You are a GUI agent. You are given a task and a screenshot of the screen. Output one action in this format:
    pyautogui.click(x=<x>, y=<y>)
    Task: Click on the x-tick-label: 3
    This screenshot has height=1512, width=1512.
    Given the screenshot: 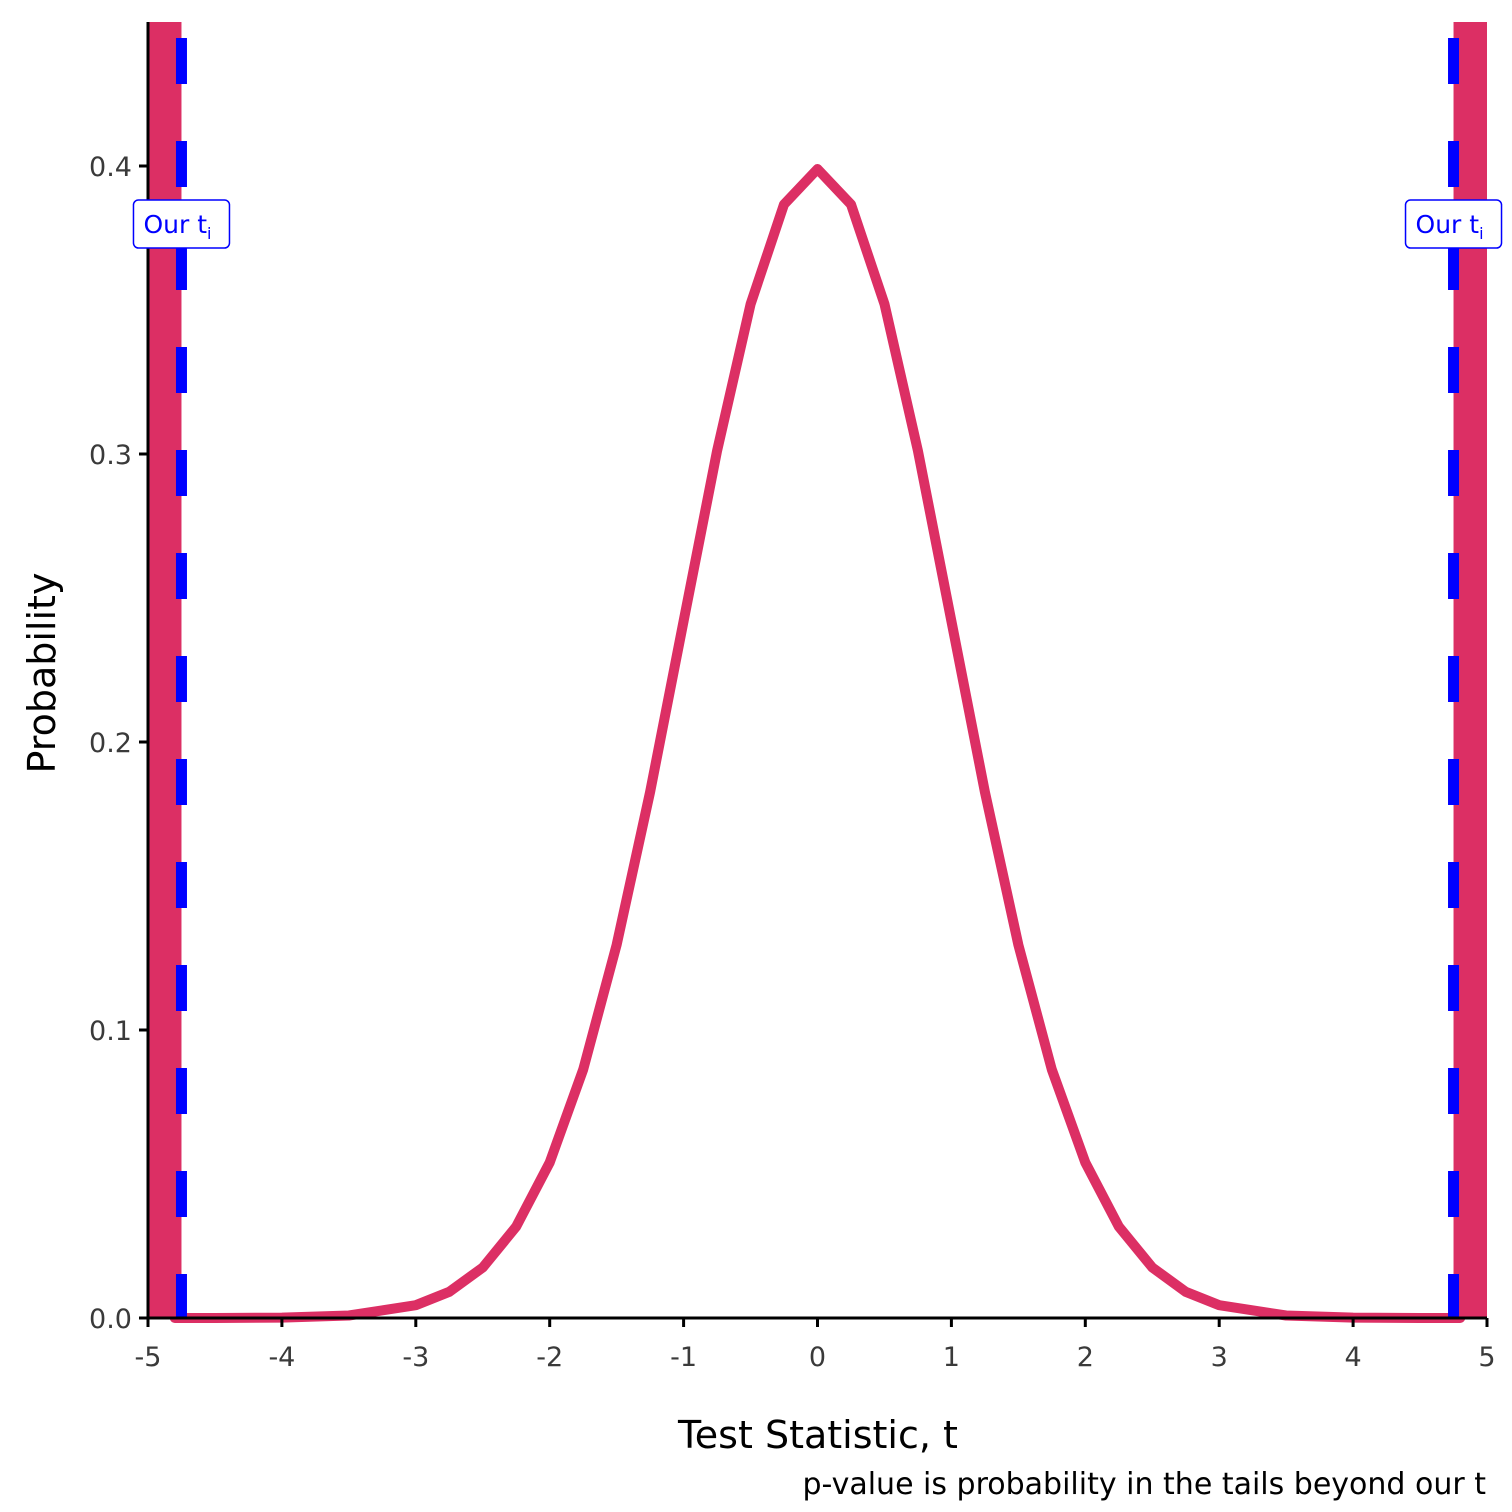 What is the action you would take?
    pyautogui.click(x=1219, y=1357)
    